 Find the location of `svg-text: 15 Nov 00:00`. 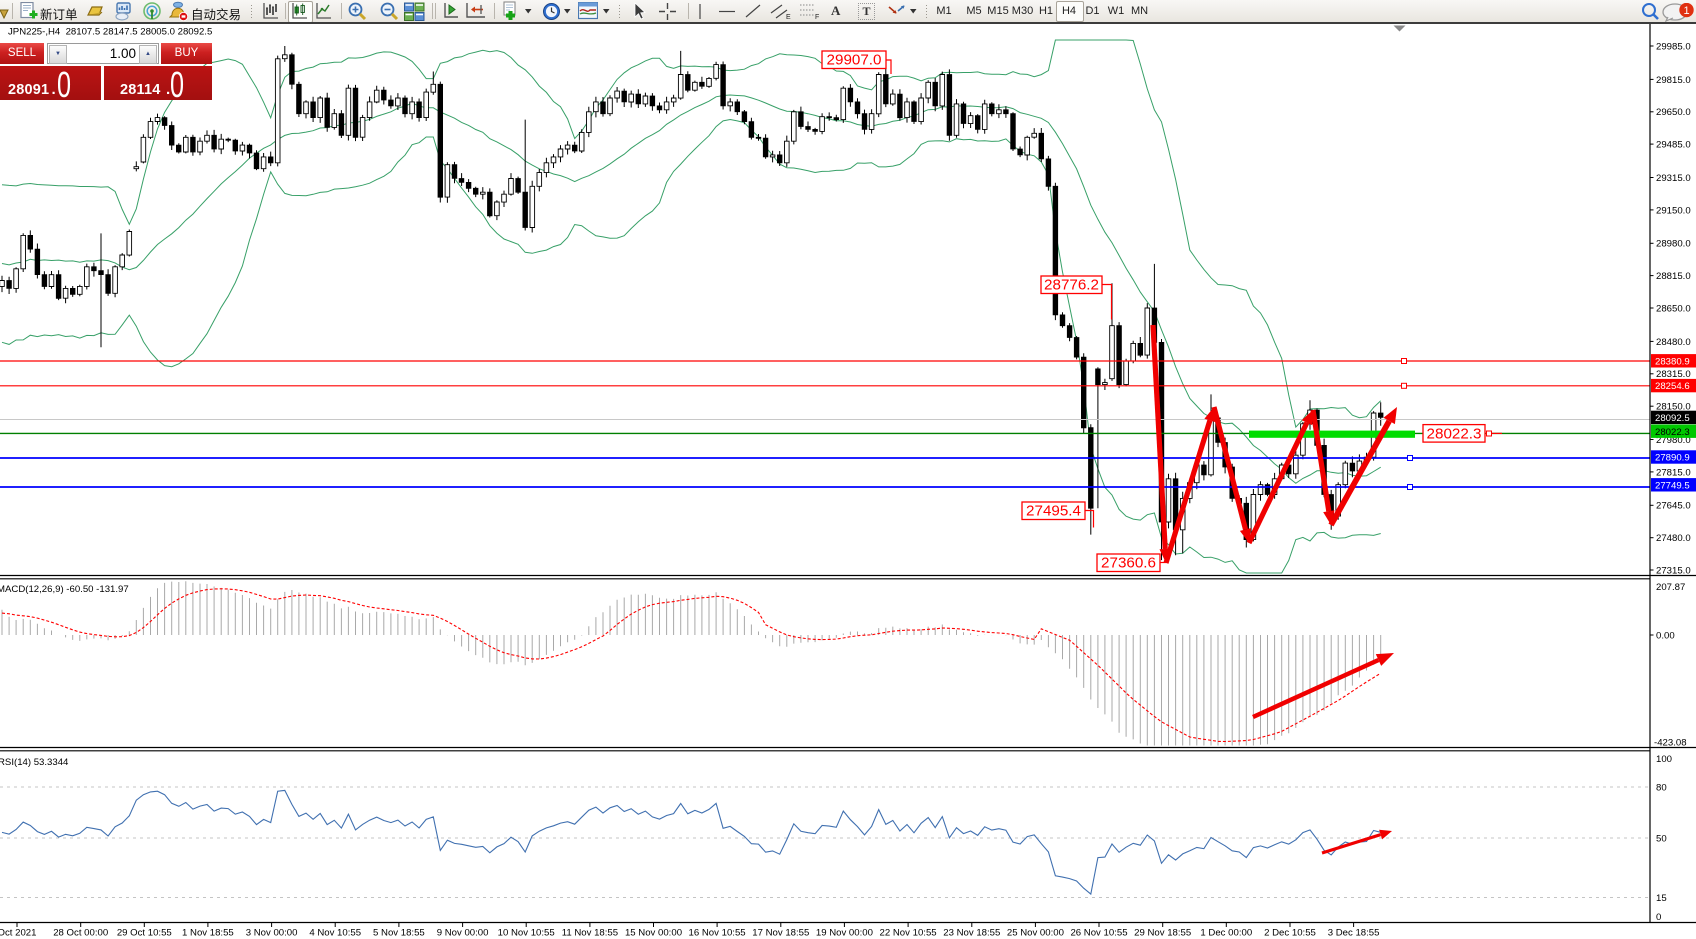

svg-text: 15 Nov 00:00 is located at coordinates (653, 933).